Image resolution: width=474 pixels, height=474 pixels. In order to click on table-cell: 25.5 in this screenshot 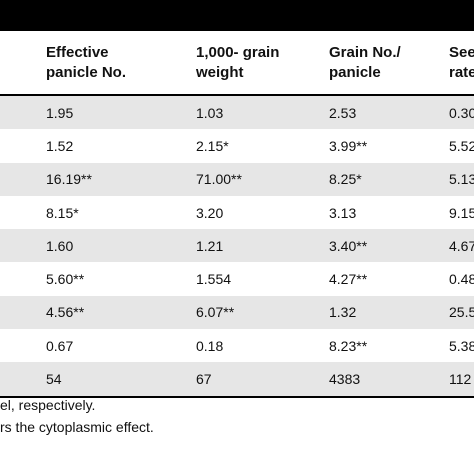, I will do `click(453, 312)`.